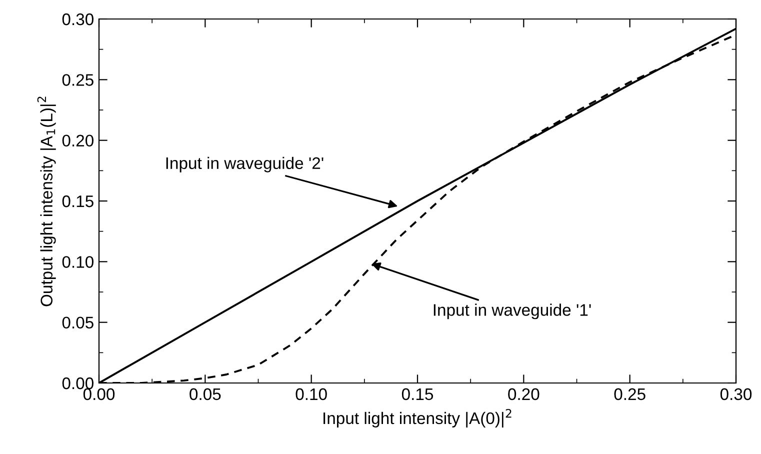 The image size is (761, 454). Describe the element at coordinates (78, 80) in the screenshot. I see `y-tick-label: 0.25` at that location.